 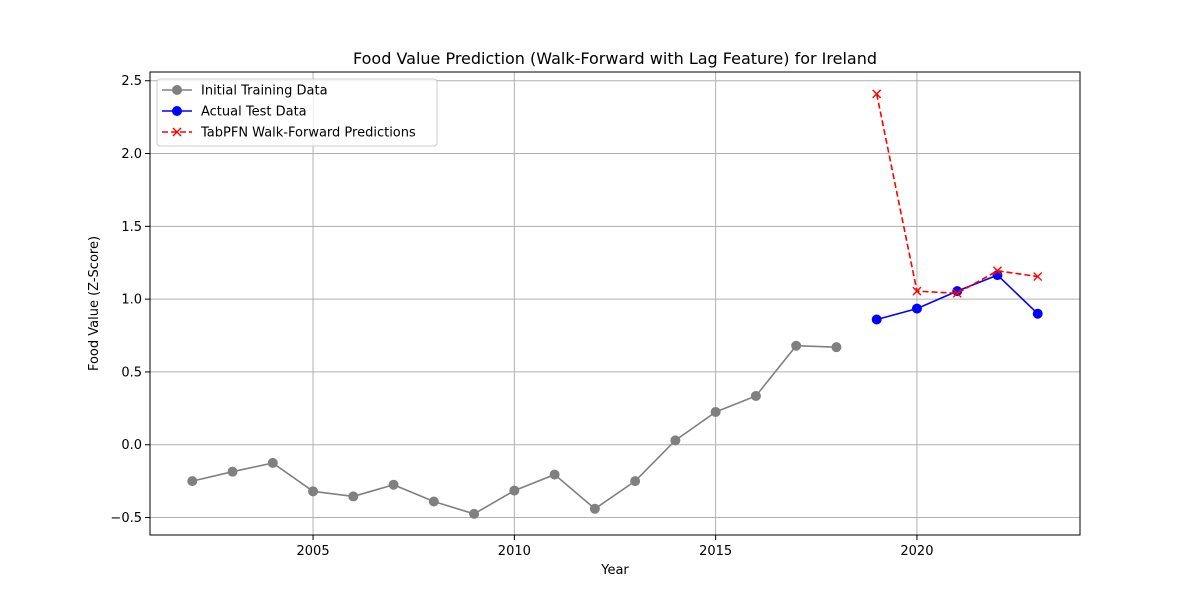 I want to click on series-actual-test-data, so click(x=957, y=297).